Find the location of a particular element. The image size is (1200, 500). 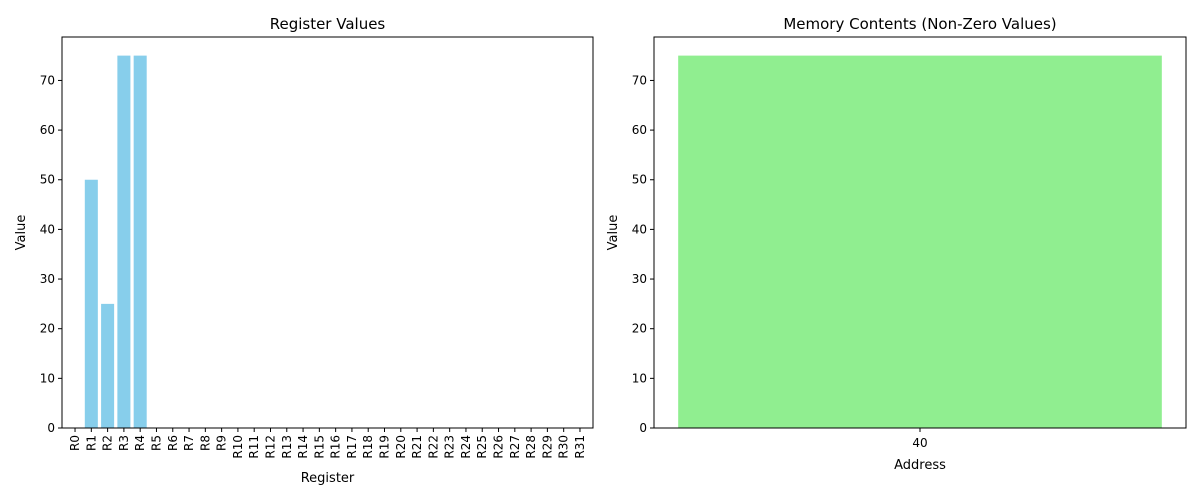

bar-R1 is located at coordinates (91, 303).